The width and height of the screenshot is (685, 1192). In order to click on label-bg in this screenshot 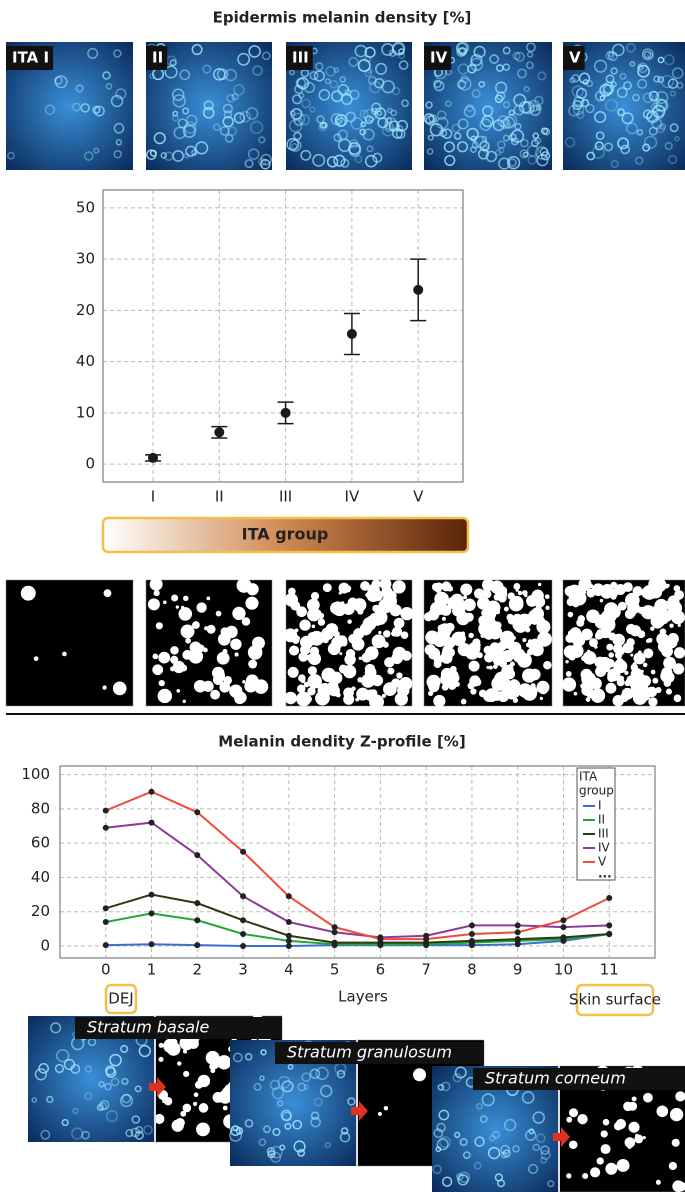, I will do `click(178, 1028)`.